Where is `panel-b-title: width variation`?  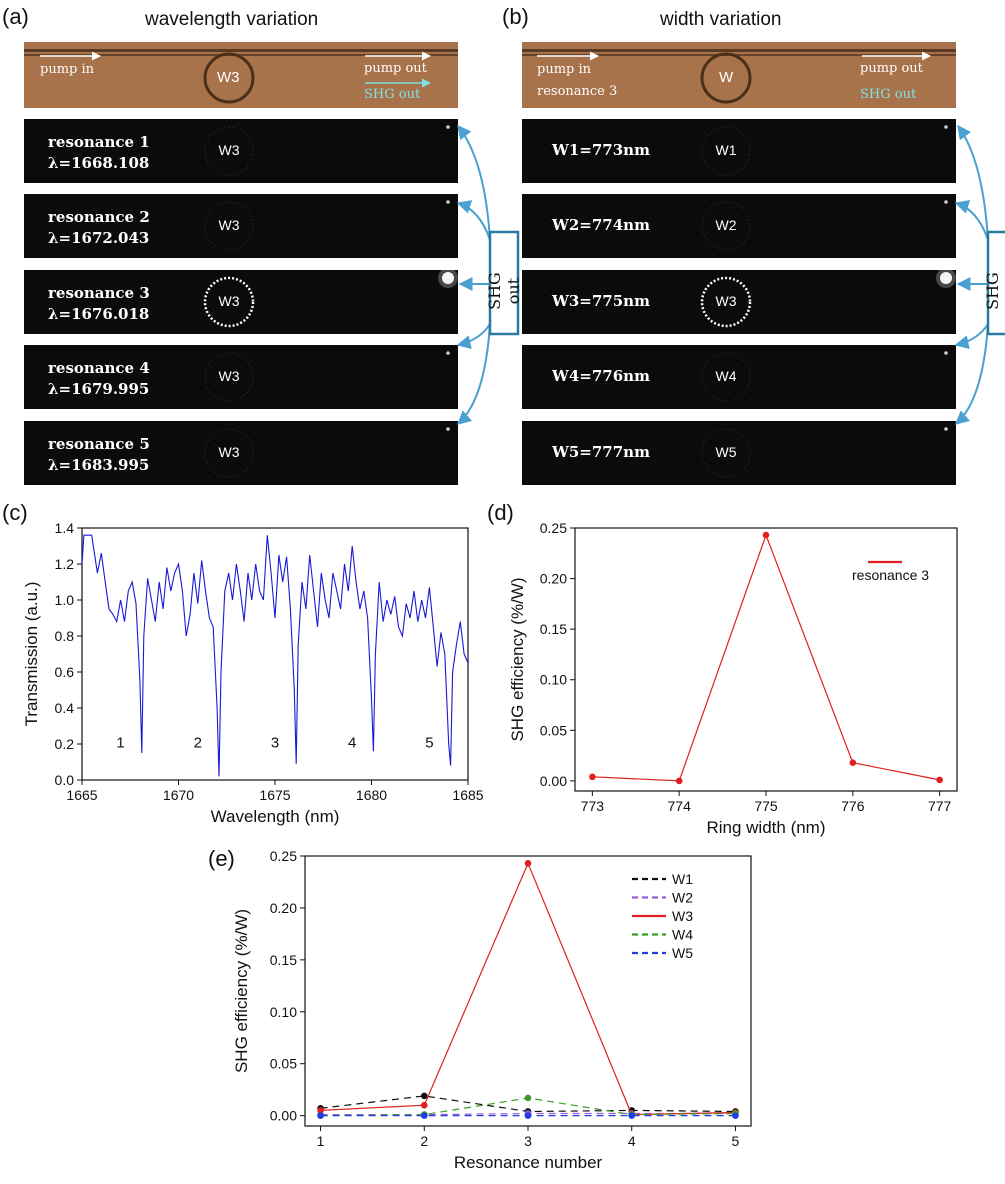 panel-b-title: width variation is located at coordinates (721, 19).